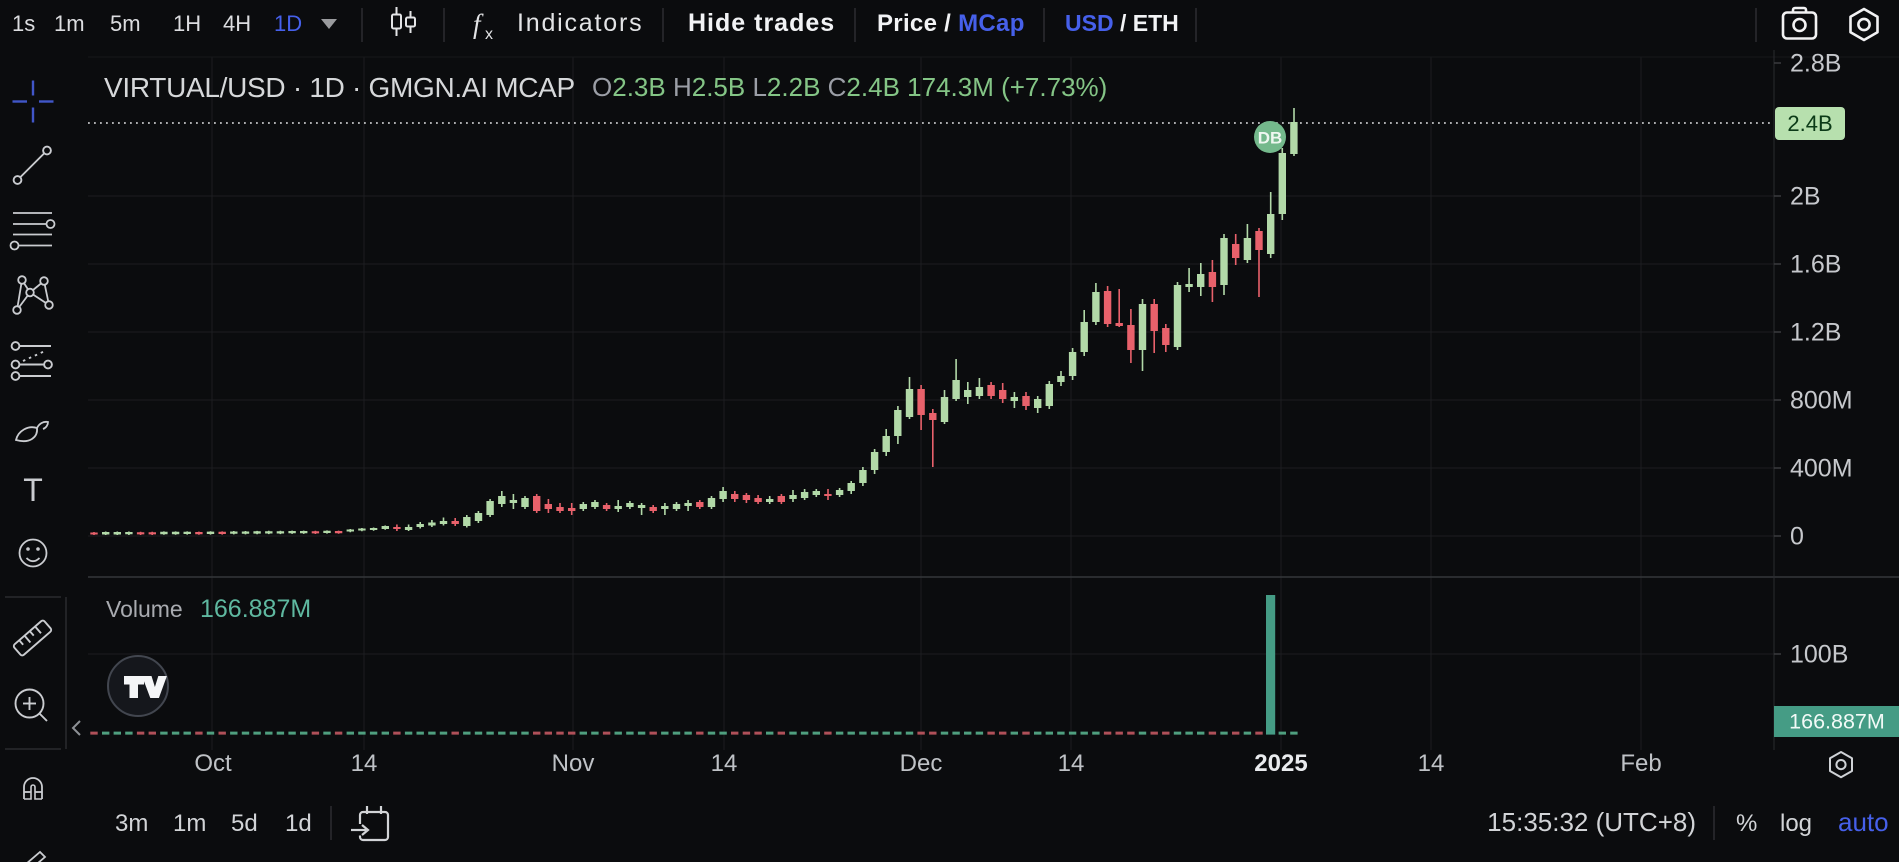 This screenshot has width=1899, height=862. Describe the element at coordinates (489, 34) in the screenshot. I see `svg-text: x` at that location.